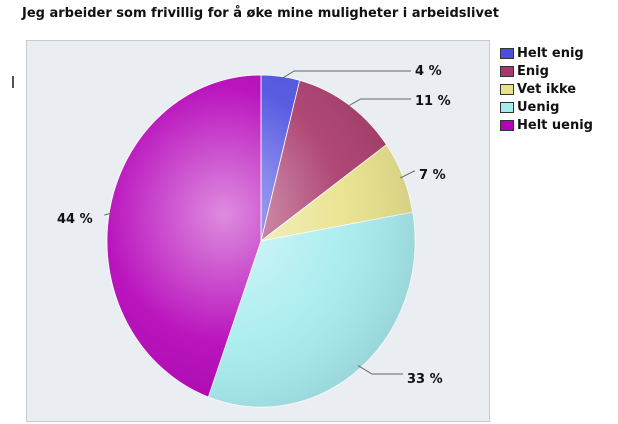 The height and width of the screenshot is (424, 618). I want to click on legend-label: Helt uenig, so click(555, 125).